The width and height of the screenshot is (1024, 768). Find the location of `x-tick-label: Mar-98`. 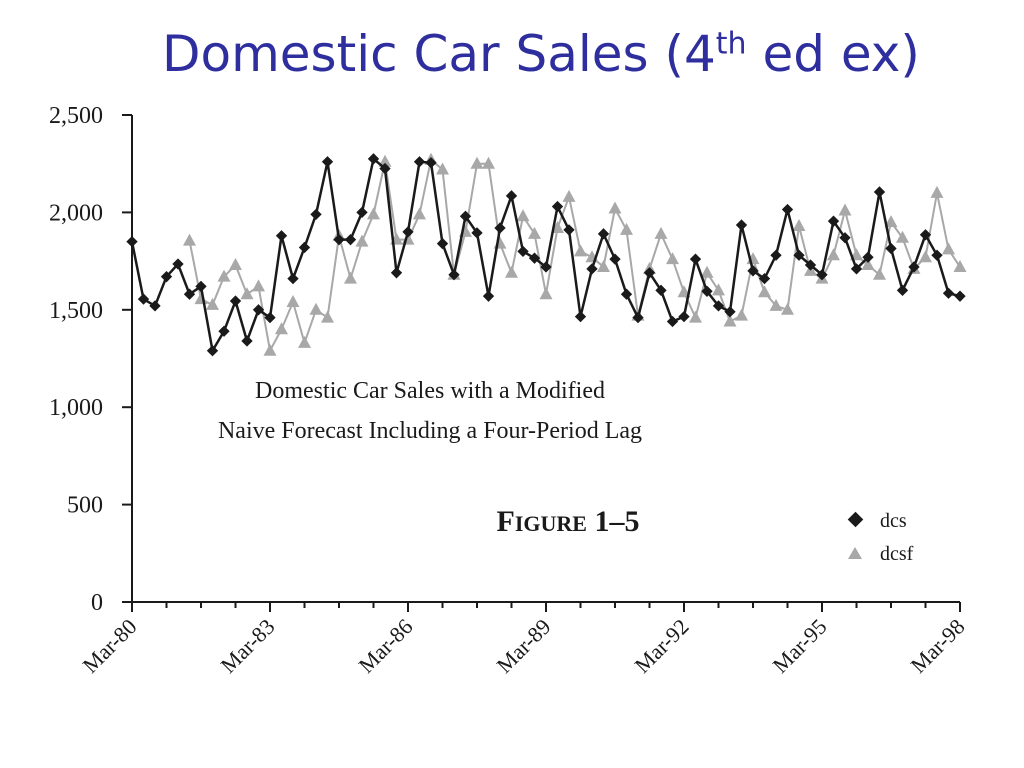

x-tick-label: Mar-98 is located at coordinates (938, 646).